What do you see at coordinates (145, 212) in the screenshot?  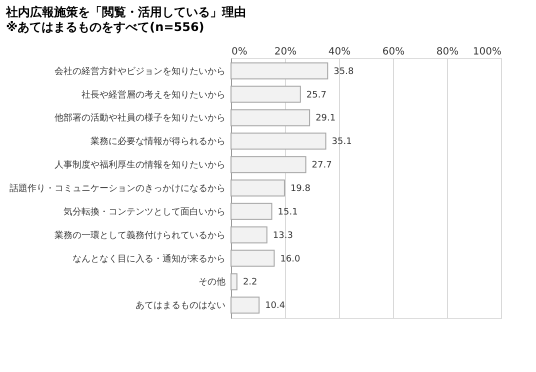 I see `y-tick-label: 気分転換・コンテンツとして面白いから` at bounding box center [145, 212].